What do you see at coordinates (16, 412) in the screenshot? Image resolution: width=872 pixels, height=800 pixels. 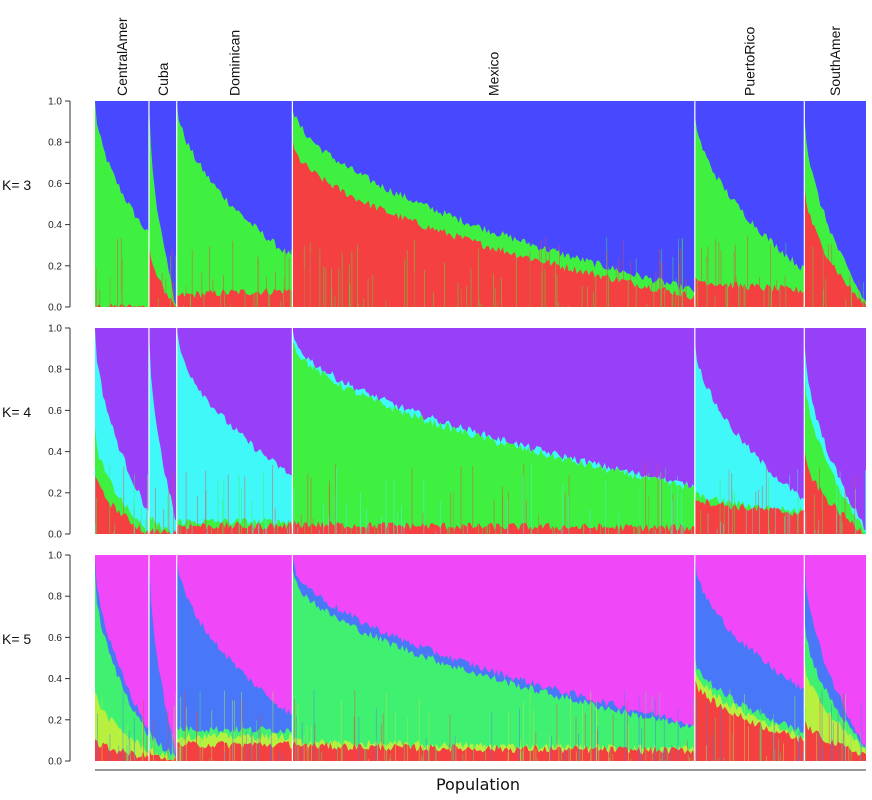 I see `k-label: K= 4` at bounding box center [16, 412].